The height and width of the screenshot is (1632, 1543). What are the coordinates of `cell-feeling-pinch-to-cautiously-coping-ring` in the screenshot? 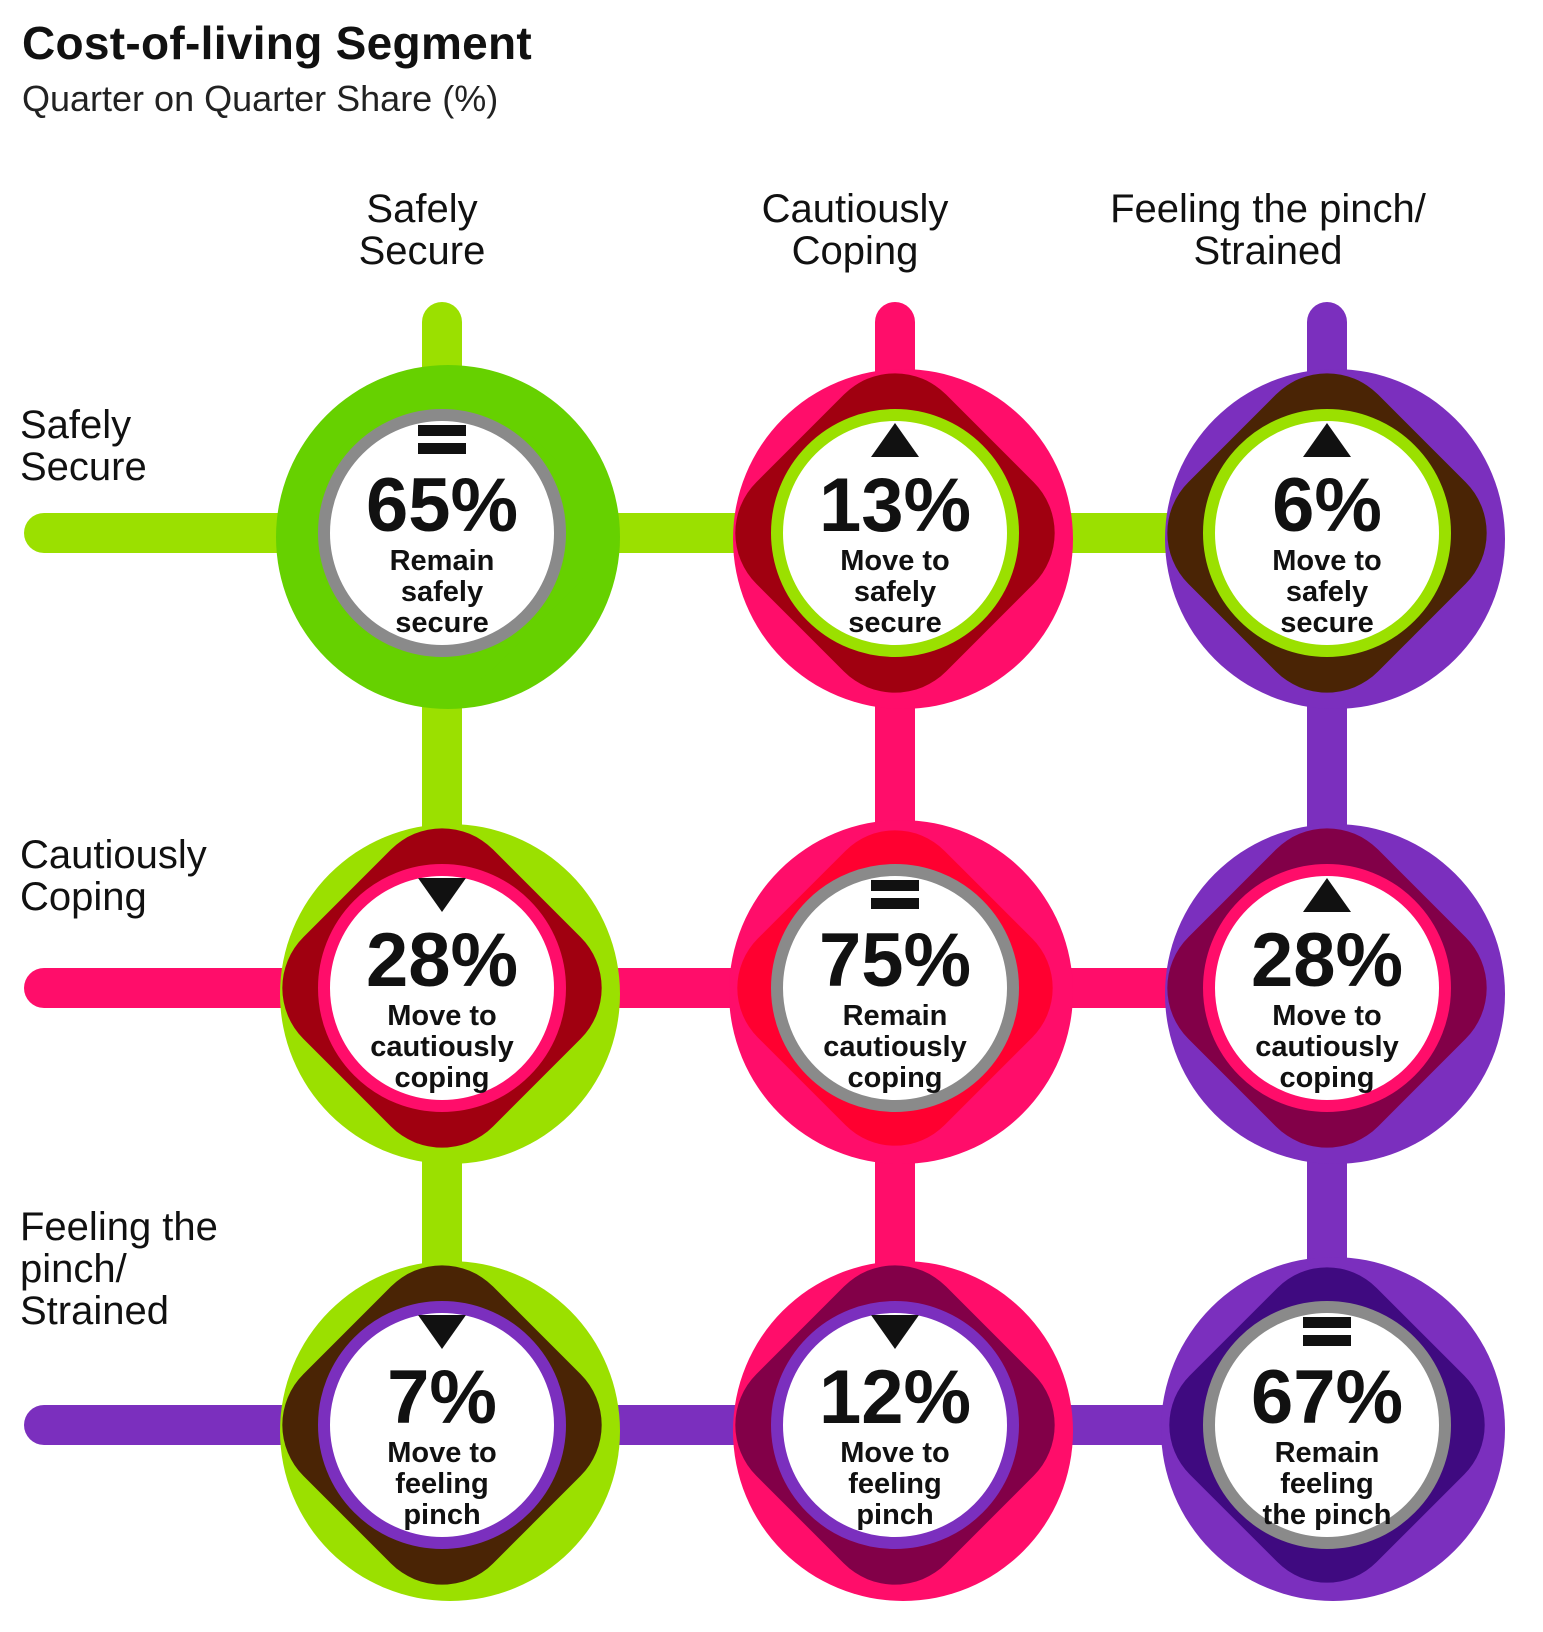 It's located at (895, 1425).